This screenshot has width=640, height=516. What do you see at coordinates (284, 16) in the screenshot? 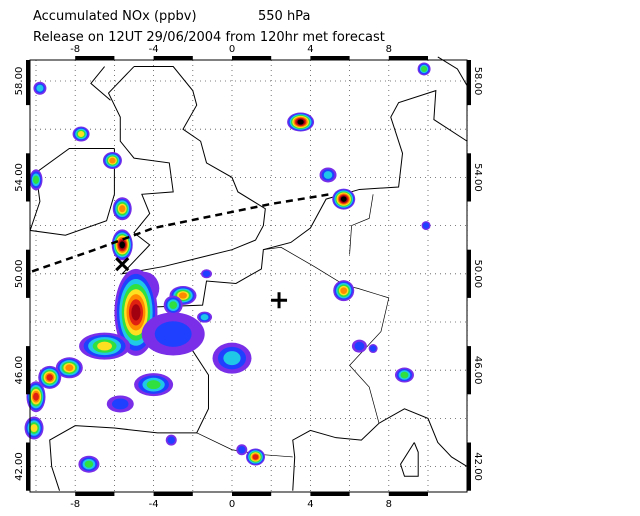
I see `level: 550 hPa` at bounding box center [284, 16].